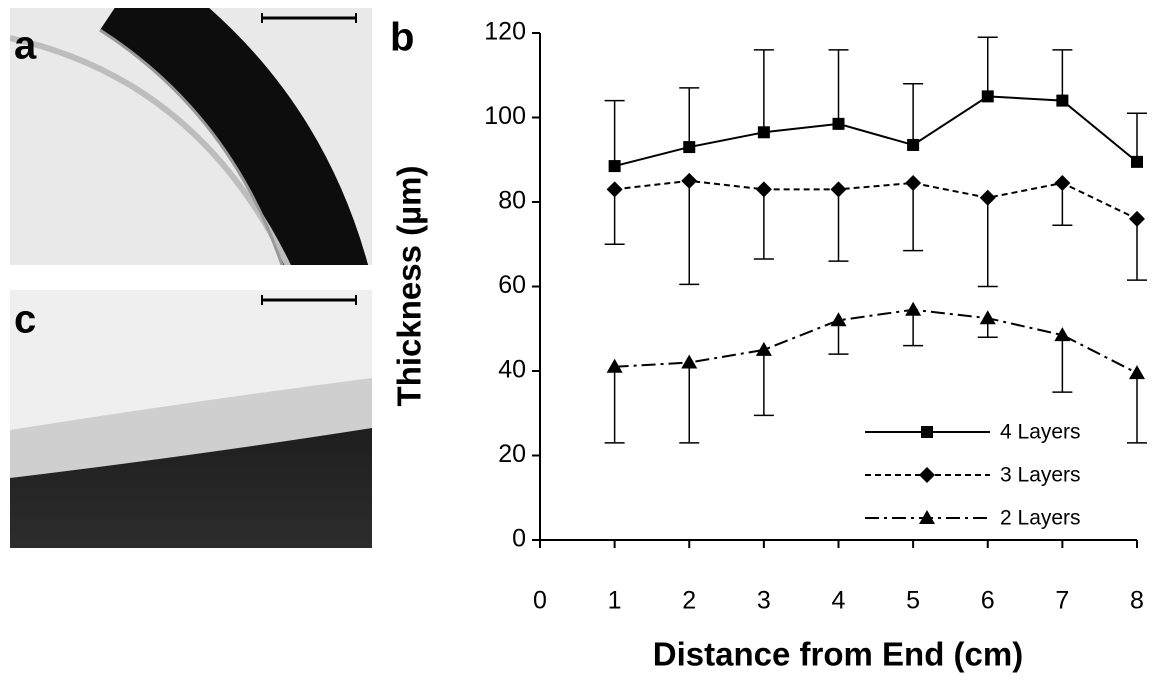  What do you see at coordinates (402, 38) in the screenshot?
I see `panel-label: b` at bounding box center [402, 38].